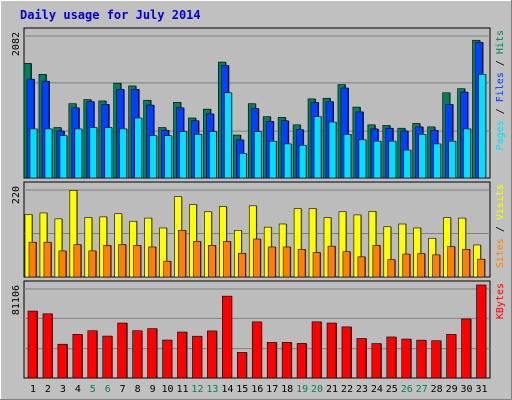  Describe the element at coordinates (481, 389) in the screenshot. I see `x-tick-label: 31` at that location.